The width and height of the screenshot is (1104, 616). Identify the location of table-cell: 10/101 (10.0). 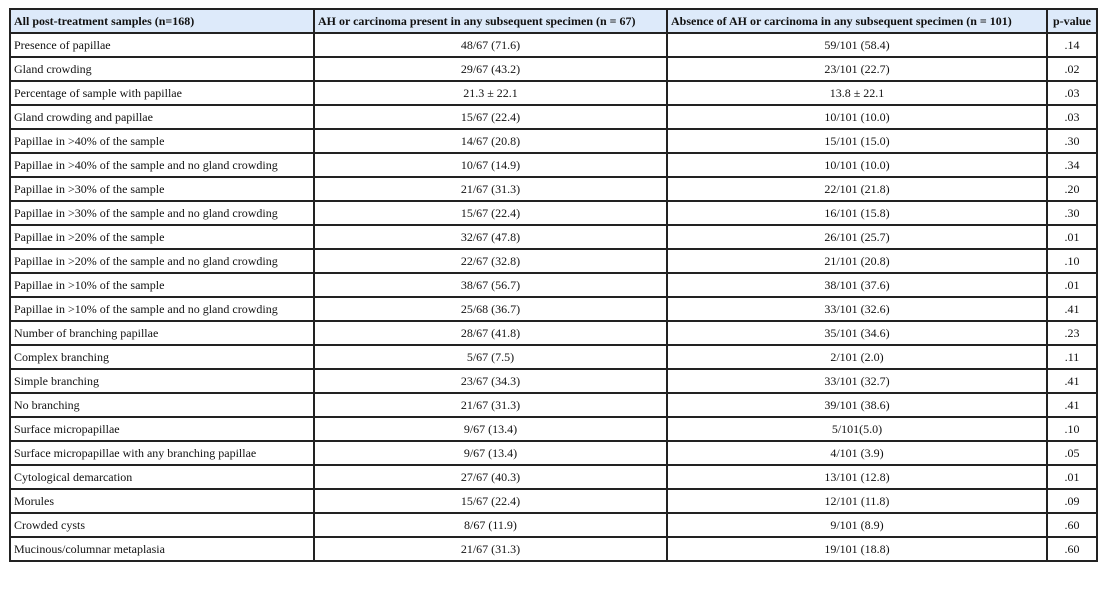
(857, 117).